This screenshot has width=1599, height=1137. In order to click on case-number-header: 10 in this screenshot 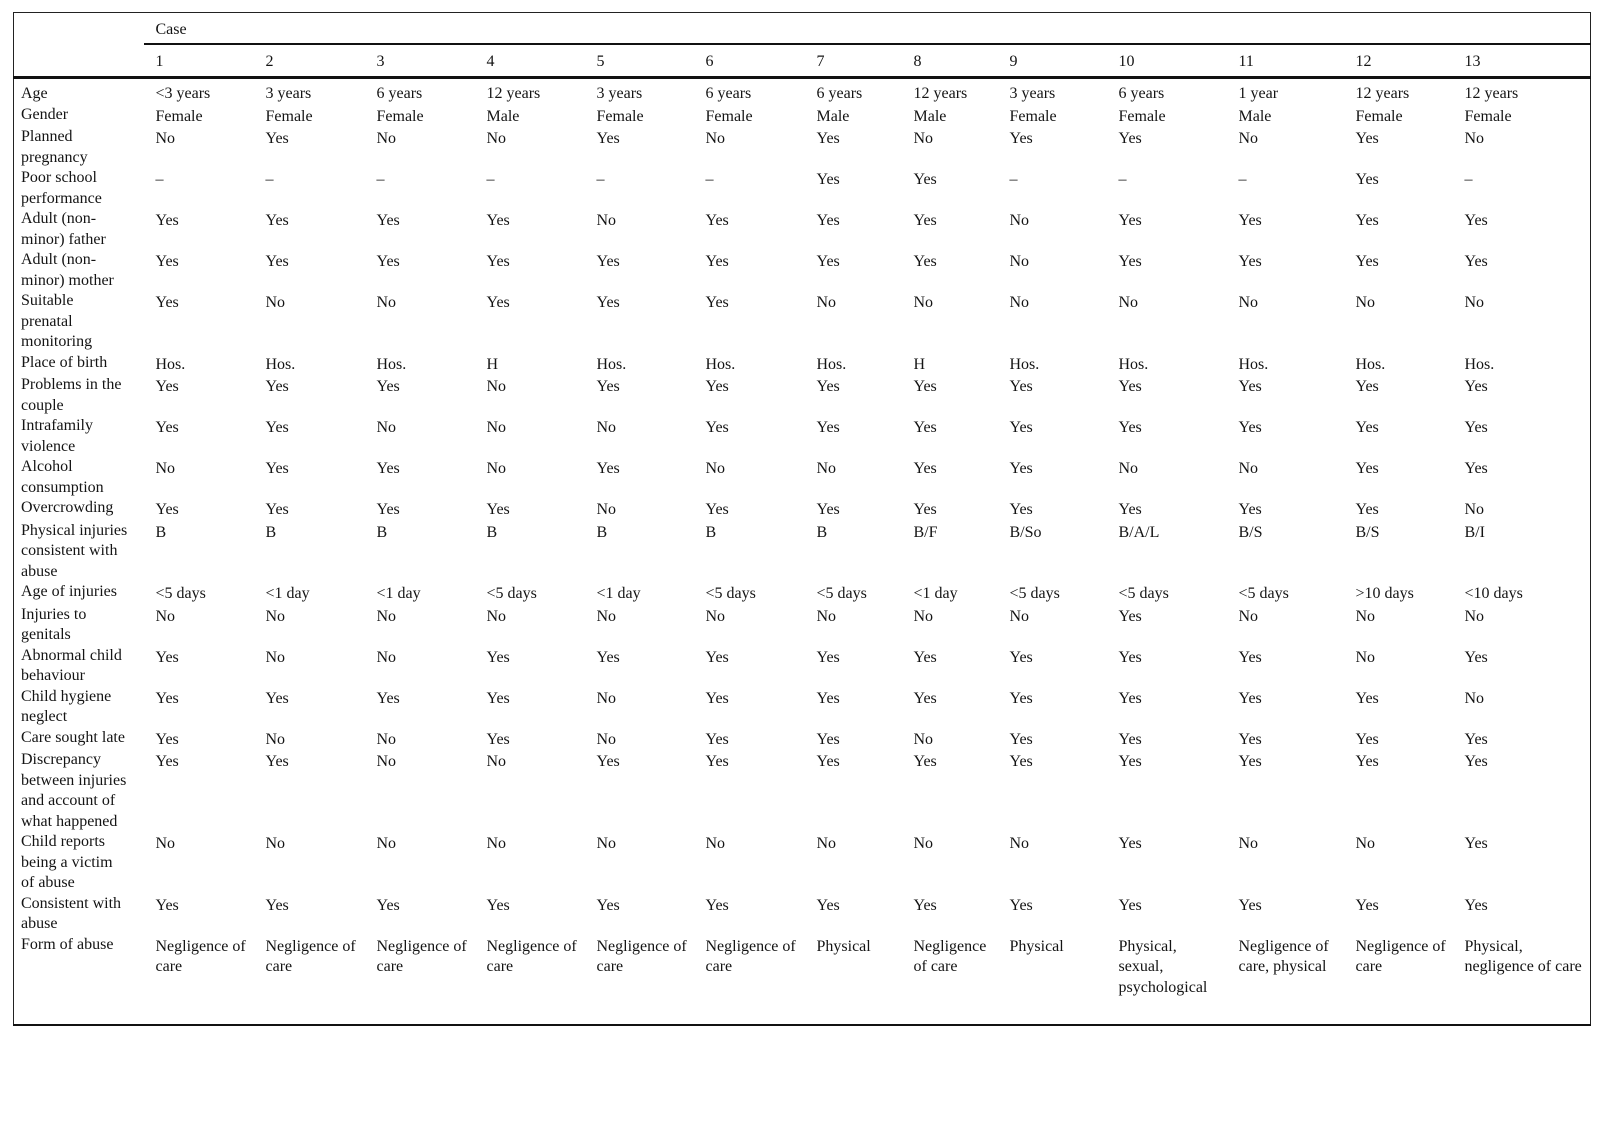, I will do `click(1166, 61)`.